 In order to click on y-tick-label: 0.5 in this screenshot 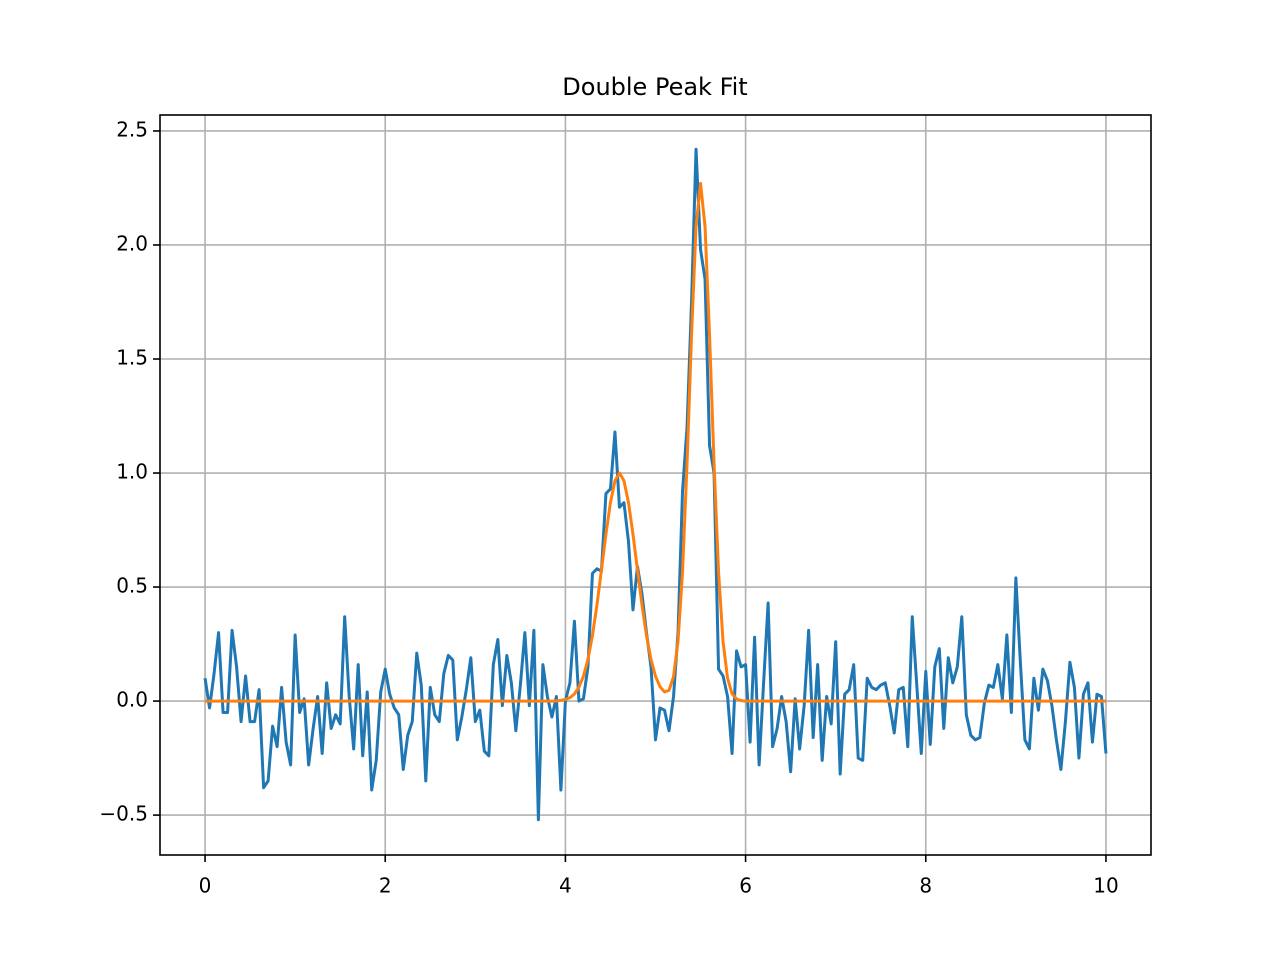, I will do `click(132, 586)`.